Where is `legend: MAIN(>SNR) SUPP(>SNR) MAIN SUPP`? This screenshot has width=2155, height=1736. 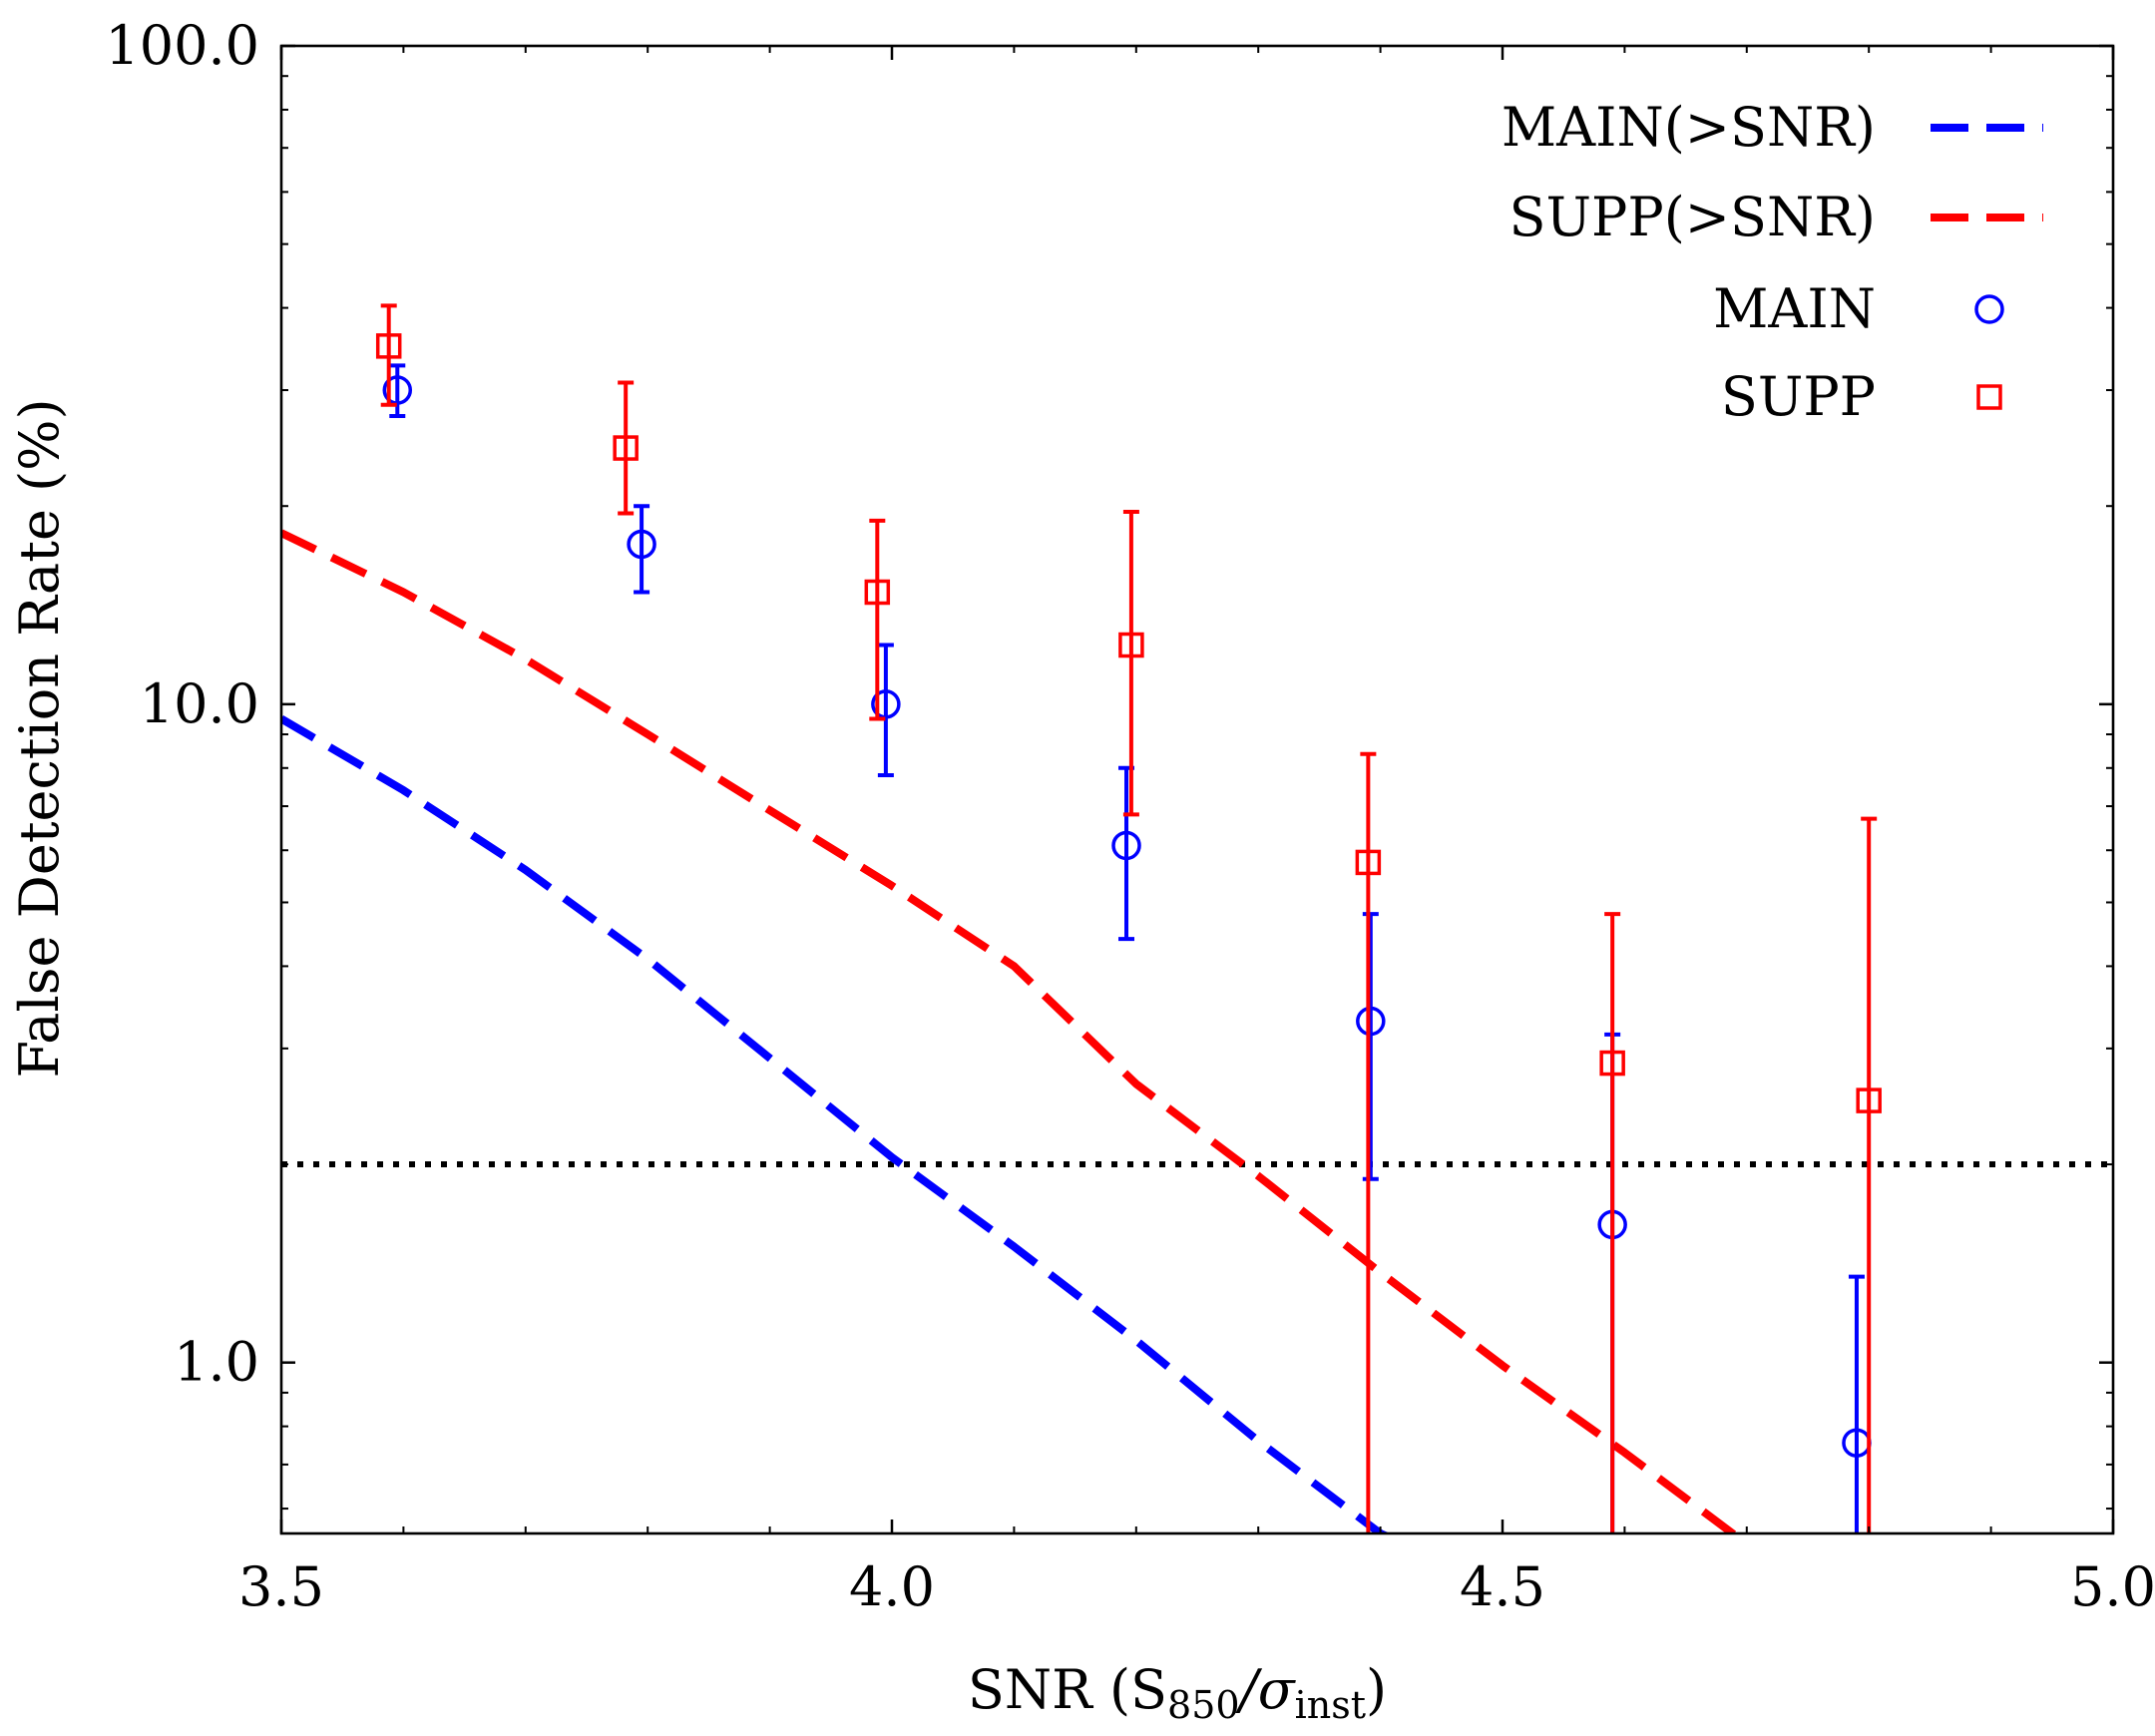
legend: MAIN(>SNR) SUPP(>SNR) MAIN SUPP is located at coordinates (1772, 262).